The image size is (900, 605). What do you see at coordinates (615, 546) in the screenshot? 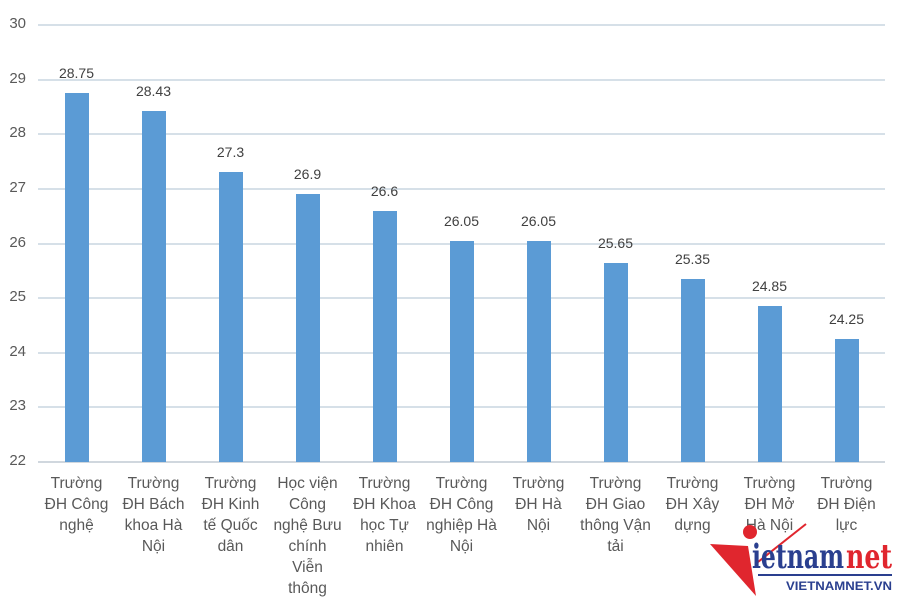
I see `category-label-line: tải` at bounding box center [615, 546].